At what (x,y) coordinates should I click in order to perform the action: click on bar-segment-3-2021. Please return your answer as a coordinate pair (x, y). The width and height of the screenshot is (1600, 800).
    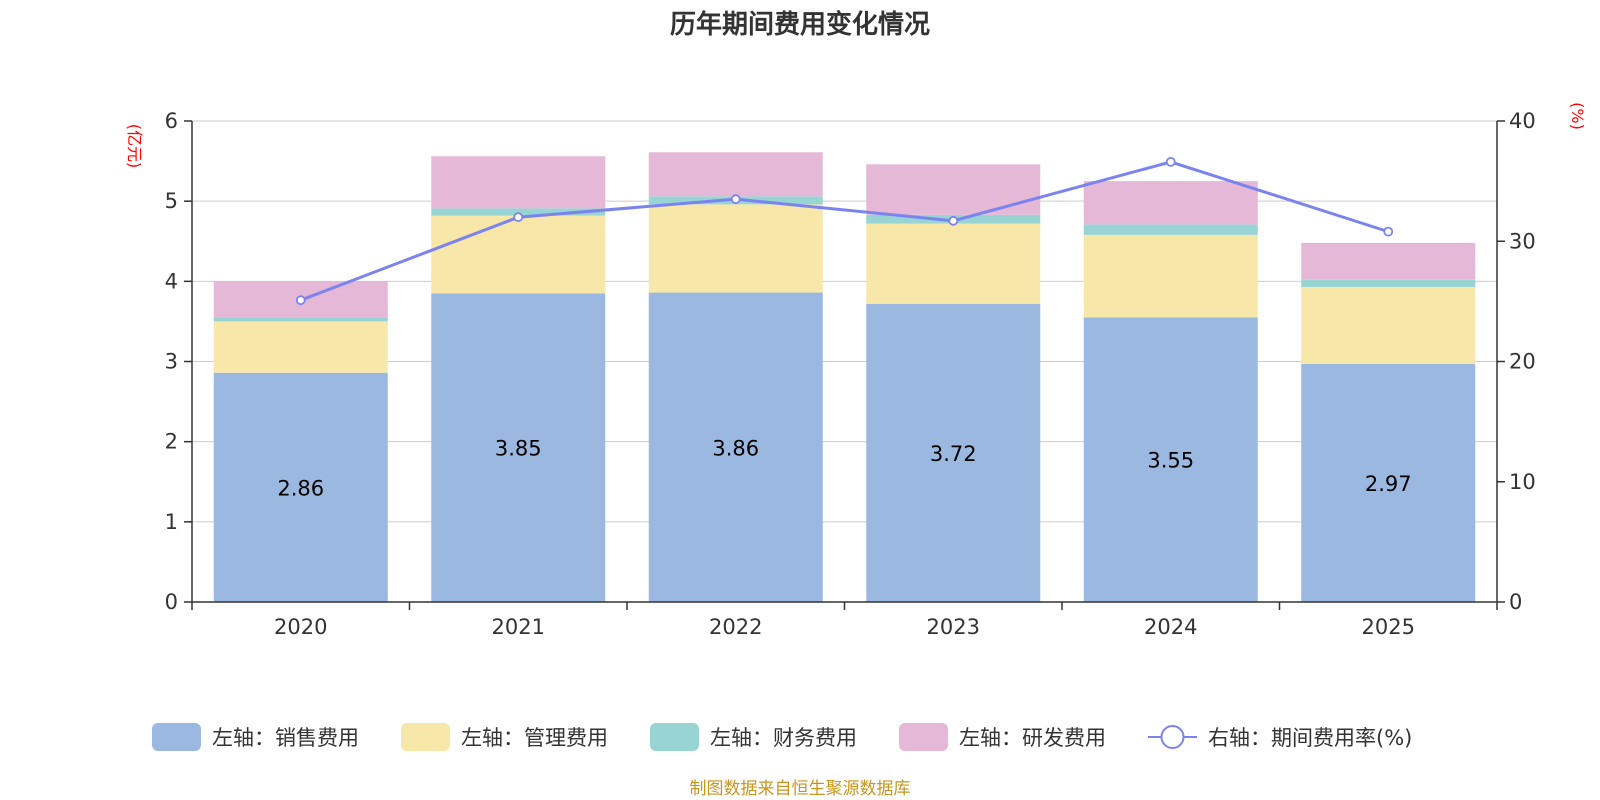
    Looking at the image, I should click on (518, 212).